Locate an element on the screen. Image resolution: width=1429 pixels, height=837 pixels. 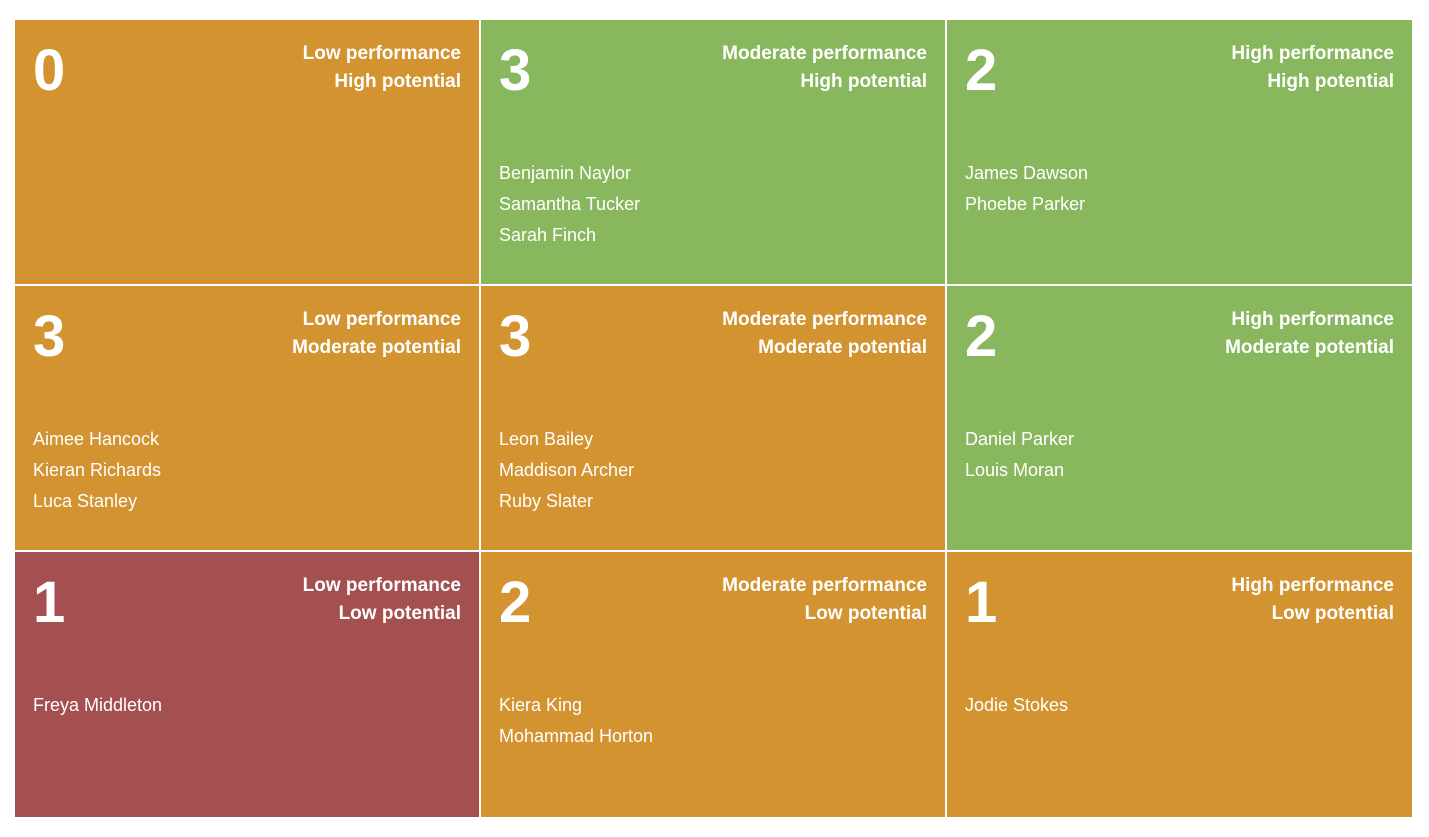
cell-label: Moderate performance Low potential is located at coordinates (824, 600).